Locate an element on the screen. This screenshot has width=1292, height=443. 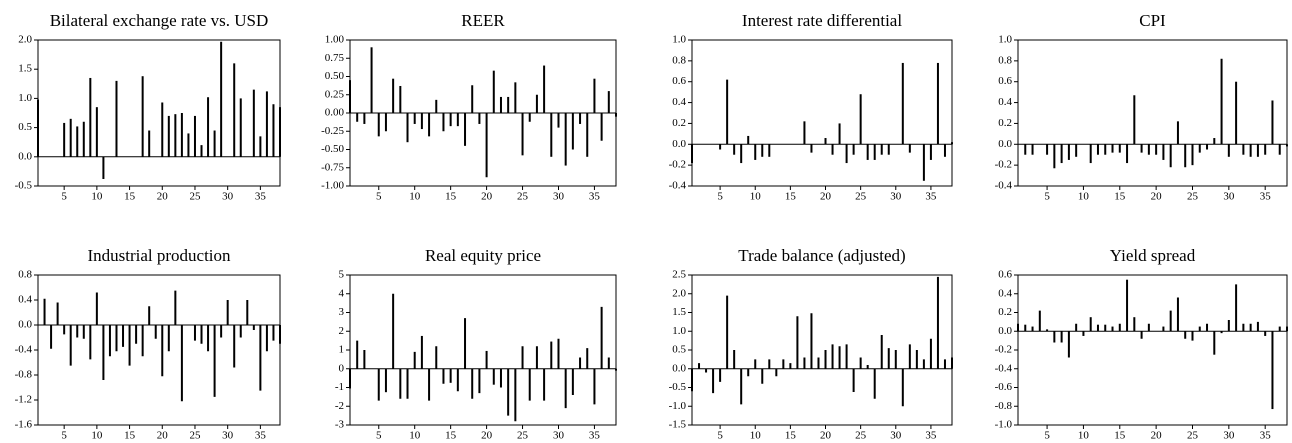
y-tick-label: -0.2 is located at coordinates (1003, 350).